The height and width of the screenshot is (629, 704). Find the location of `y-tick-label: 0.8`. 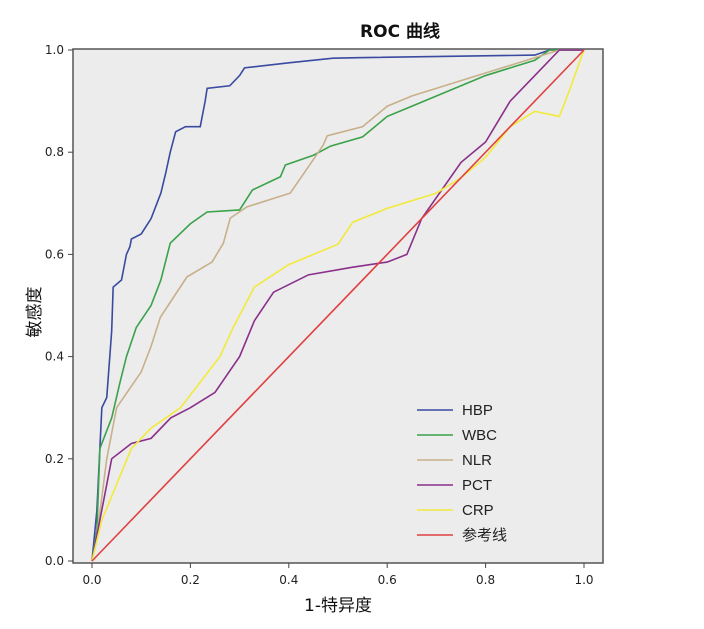

y-tick-label: 0.8 is located at coordinates (54, 152).